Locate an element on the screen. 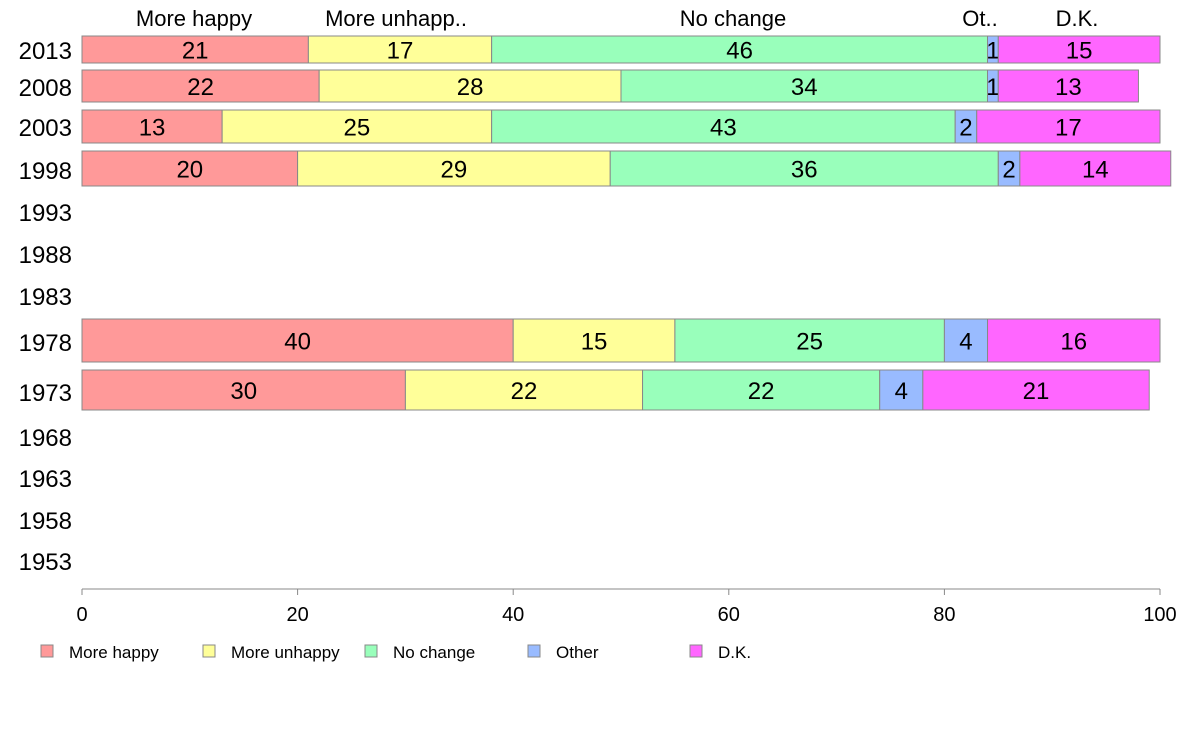 This screenshot has width=1188, height=736. column-header: No change is located at coordinates (733, 18).